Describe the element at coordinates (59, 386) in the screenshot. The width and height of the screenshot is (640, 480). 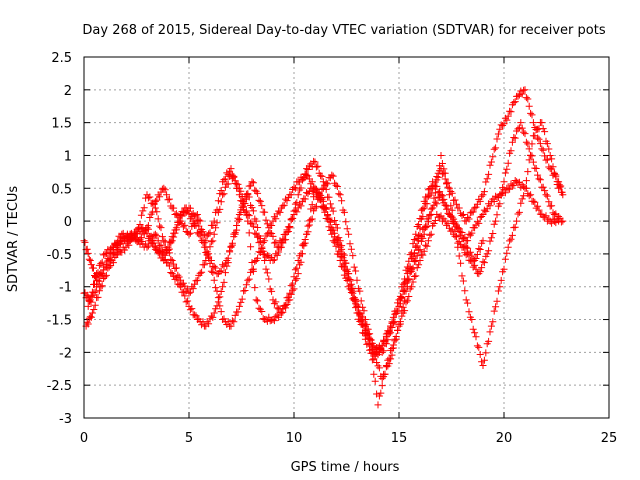
I see `y-tick-label: -2.5` at that location.